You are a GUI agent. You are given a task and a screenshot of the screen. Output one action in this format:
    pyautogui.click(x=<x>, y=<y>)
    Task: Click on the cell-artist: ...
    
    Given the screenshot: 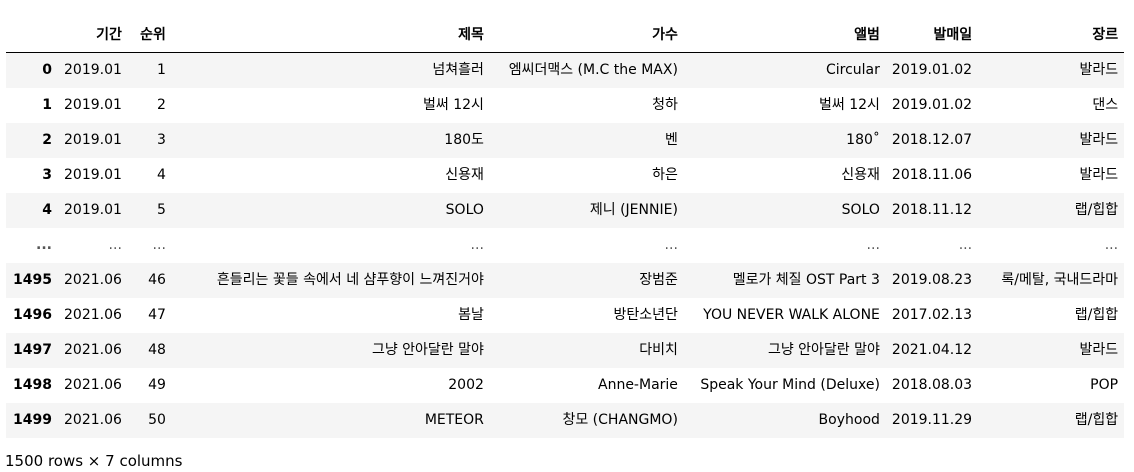 What is the action you would take?
    pyautogui.click(x=671, y=245)
    